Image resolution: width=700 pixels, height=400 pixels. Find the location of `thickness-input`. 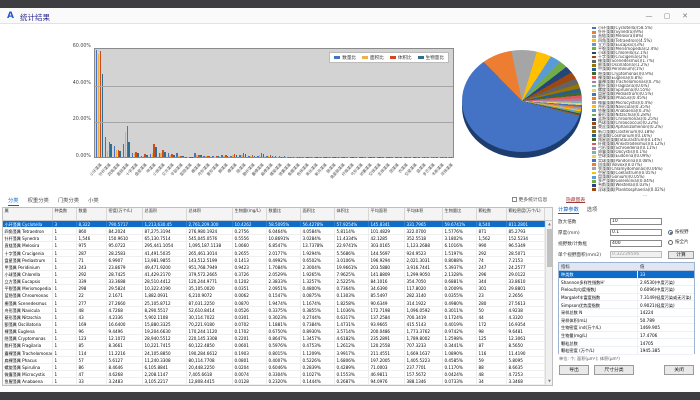

thickness-input is located at coordinates (636, 232).